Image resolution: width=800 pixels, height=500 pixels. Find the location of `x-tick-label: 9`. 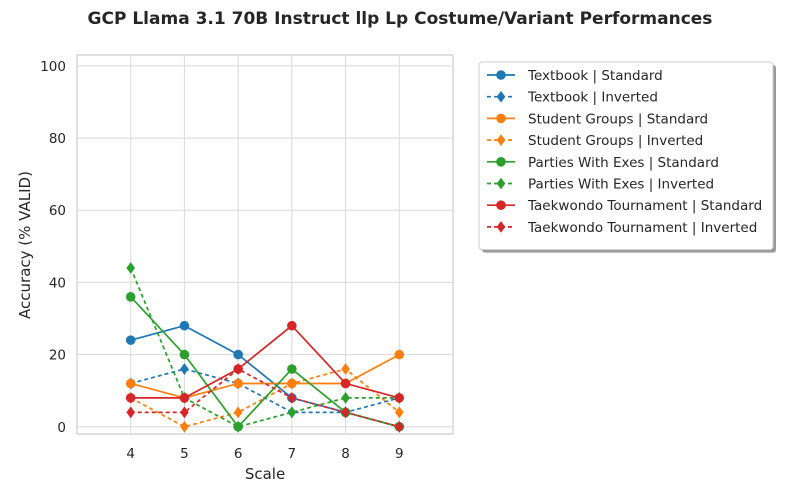

x-tick-label: 9 is located at coordinates (399, 454).